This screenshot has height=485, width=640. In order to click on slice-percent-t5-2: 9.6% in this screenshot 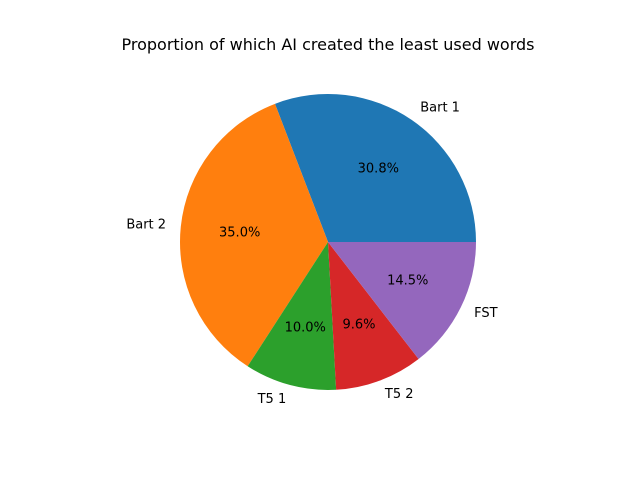, I will do `click(359, 325)`.